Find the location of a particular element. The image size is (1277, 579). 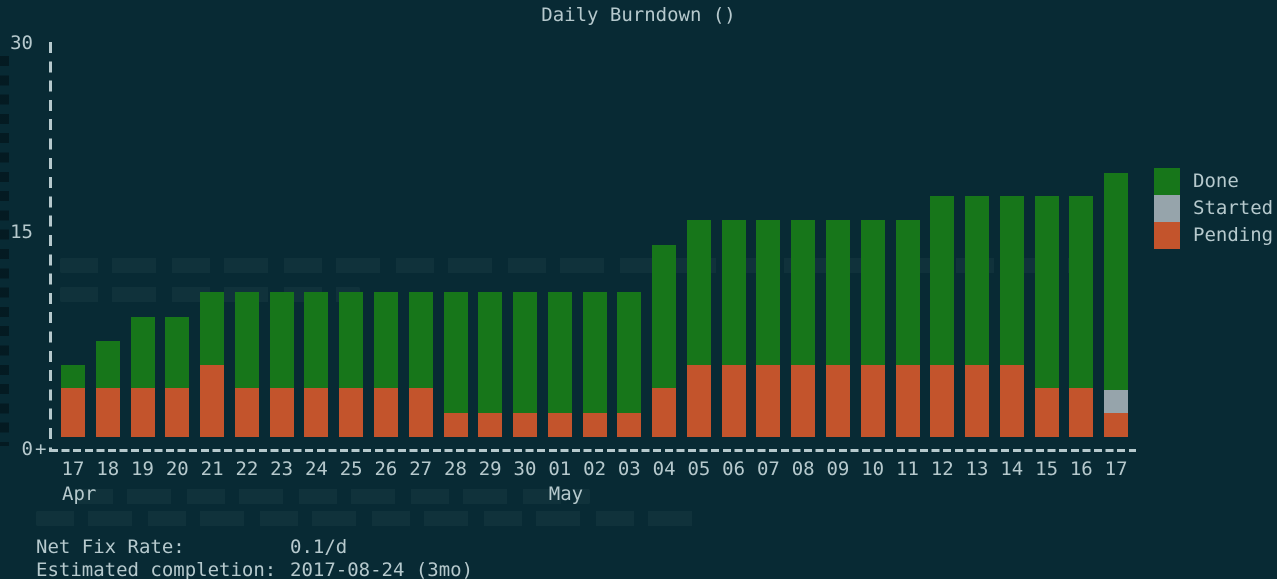

x-tick-label-12: 28 is located at coordinates (455, 469).